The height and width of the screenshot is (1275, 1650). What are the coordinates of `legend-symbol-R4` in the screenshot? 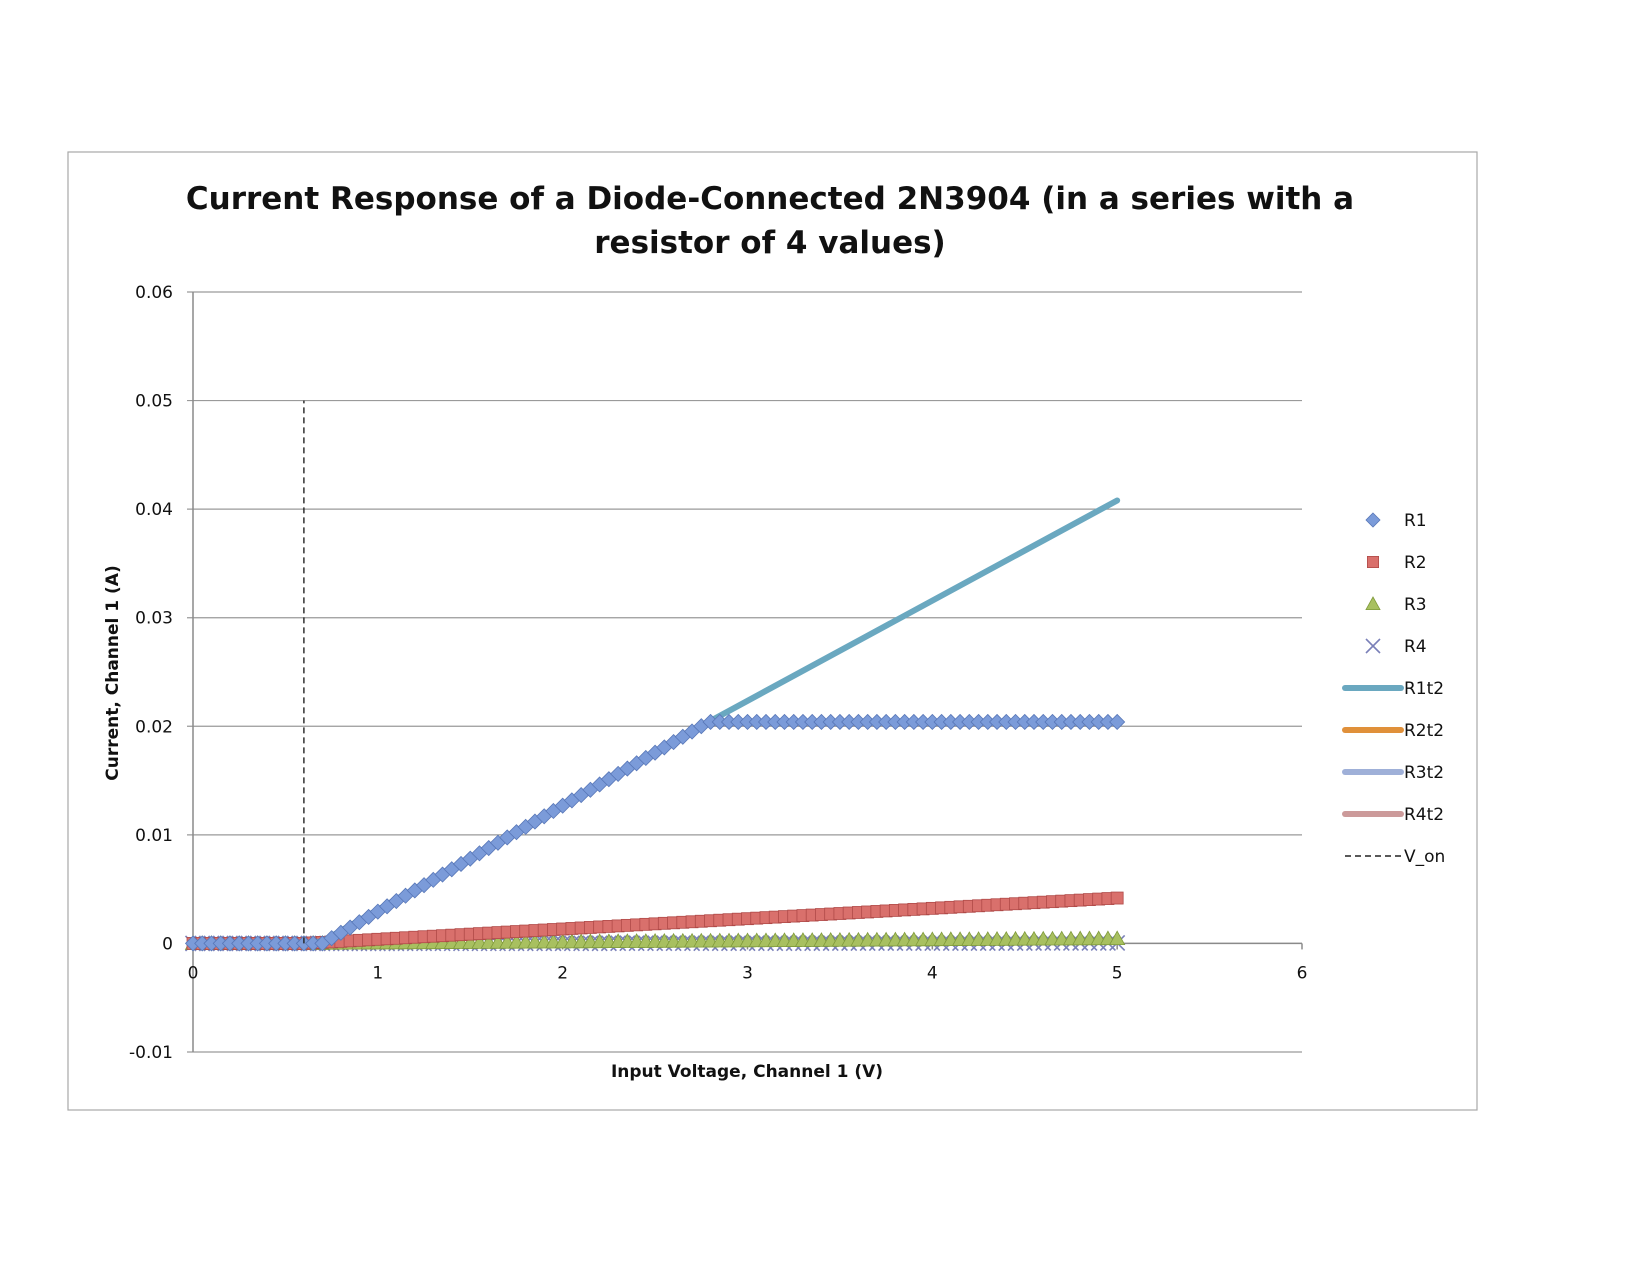 It's located at (1373, 646).